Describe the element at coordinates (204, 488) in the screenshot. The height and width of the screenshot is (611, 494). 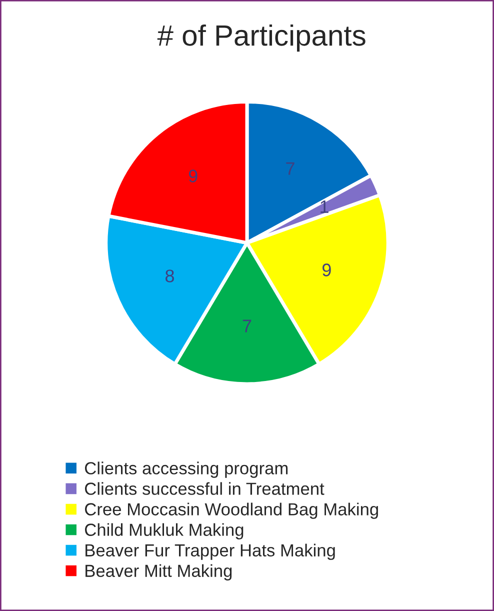
I see `legend-label: Clients successful in Treatment` at that location.